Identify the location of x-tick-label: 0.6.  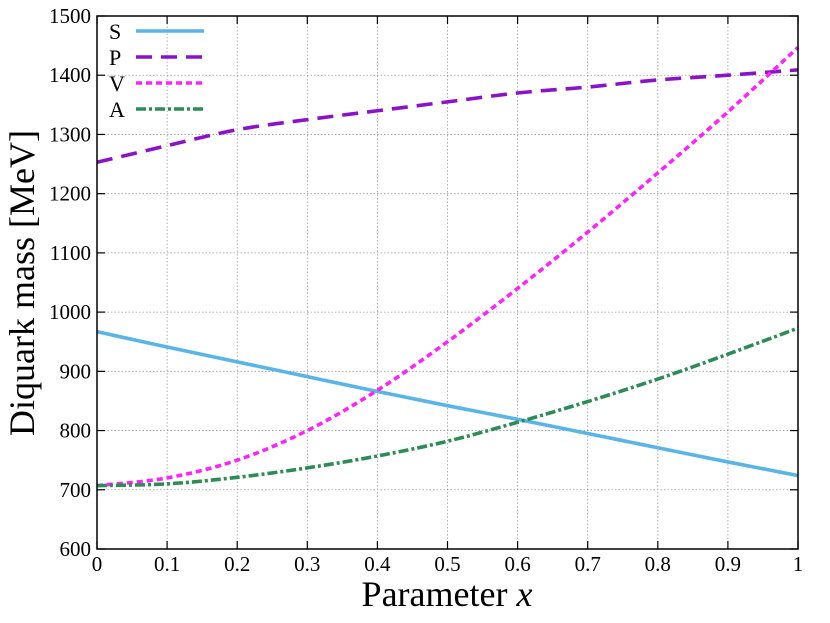
(517, 564).